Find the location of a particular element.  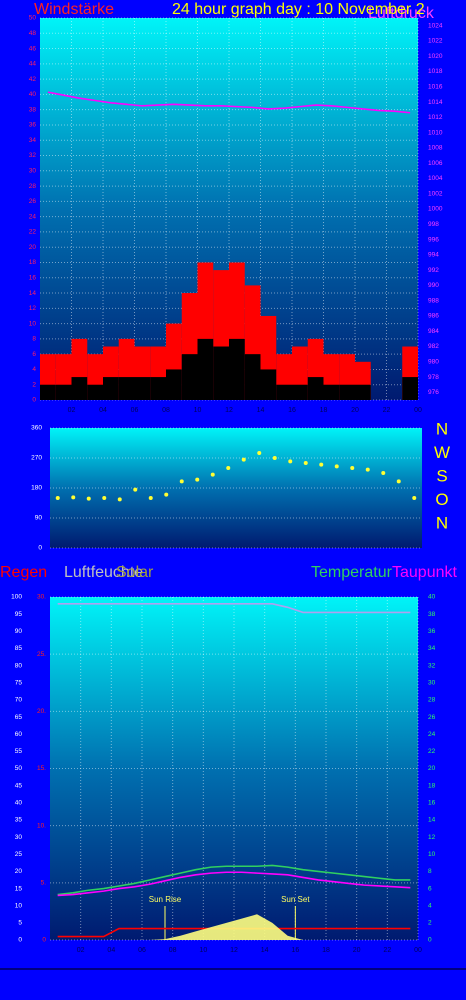

legend-entry: Taupunkt is located at coordinates (424, 572).